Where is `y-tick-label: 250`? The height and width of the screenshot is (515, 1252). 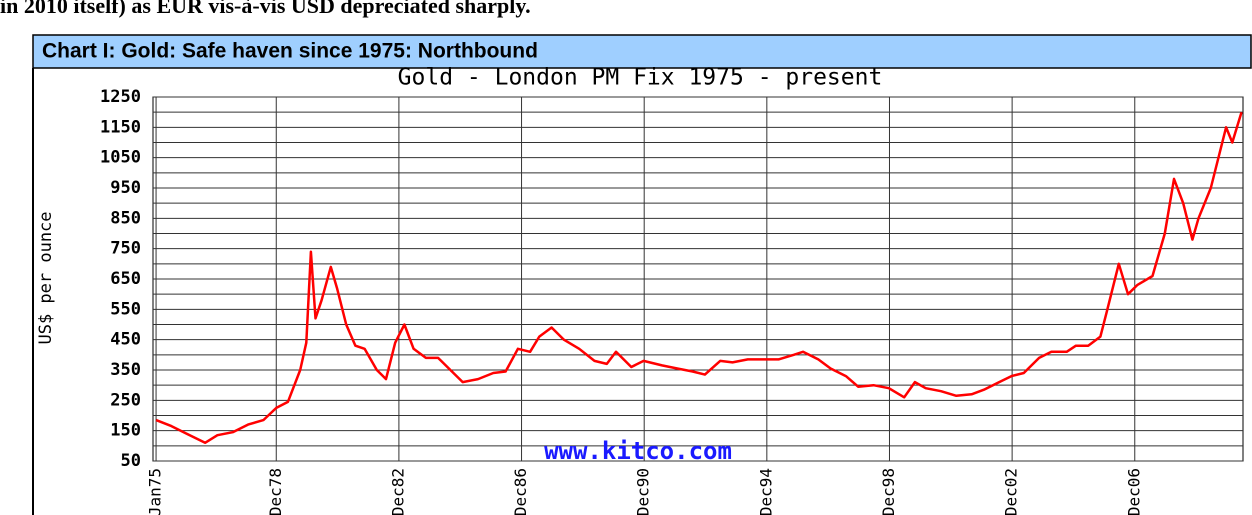
y-tick-label: 250 is located at coordinates (125, 400).